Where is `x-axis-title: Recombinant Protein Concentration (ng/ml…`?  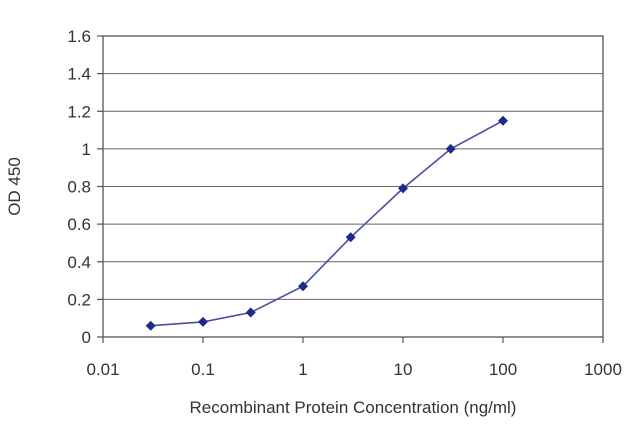 x-axis-title: Recombinant Protein Concentration (ng/ml… is located at coordinates (353, 407).